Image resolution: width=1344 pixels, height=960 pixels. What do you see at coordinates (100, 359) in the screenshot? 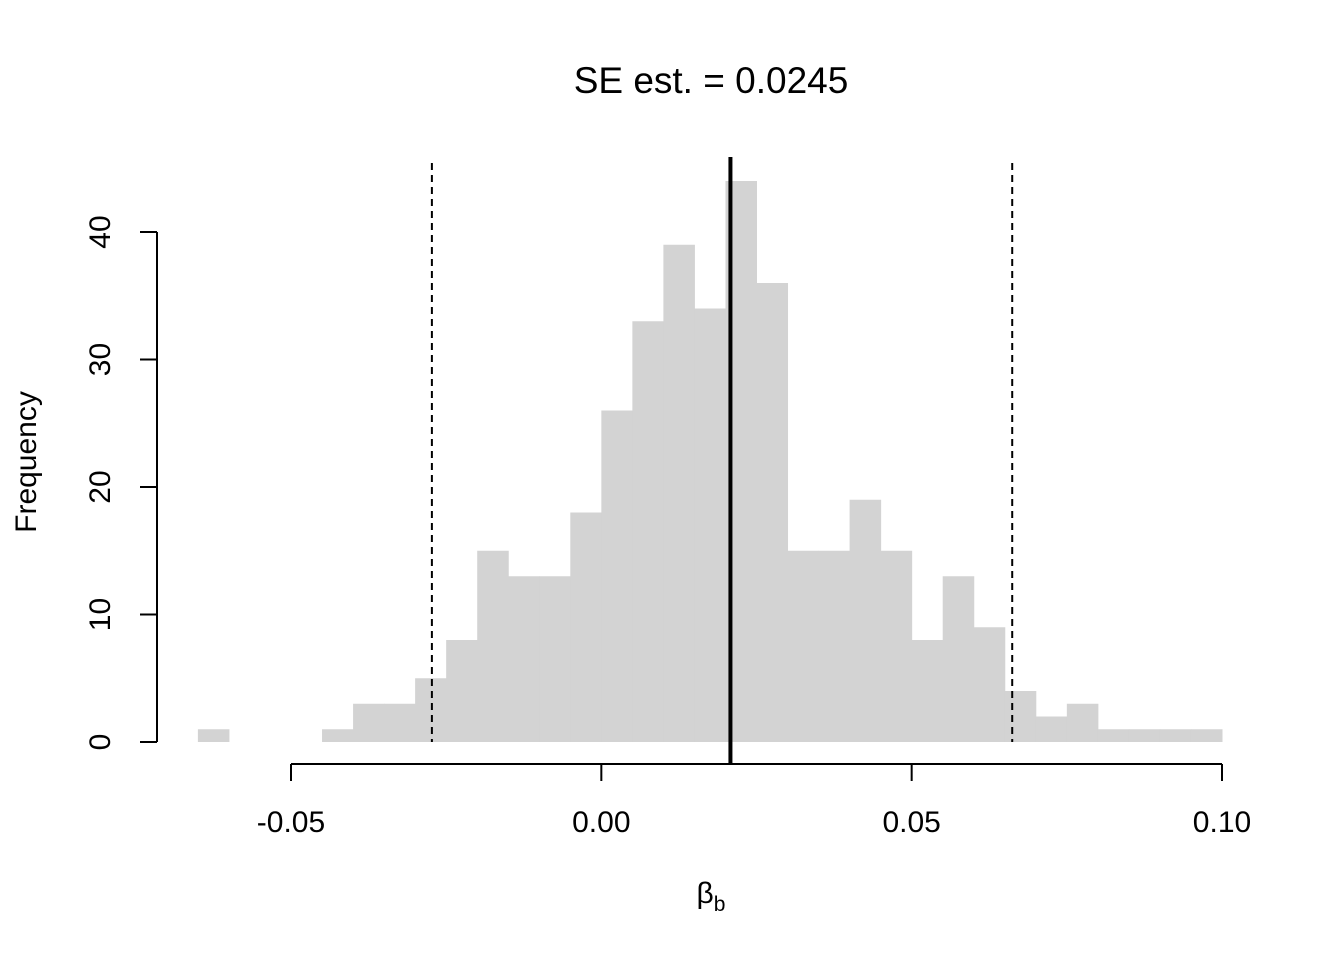
I see `y-tick-label: 30` at bounding box center [100, 359].